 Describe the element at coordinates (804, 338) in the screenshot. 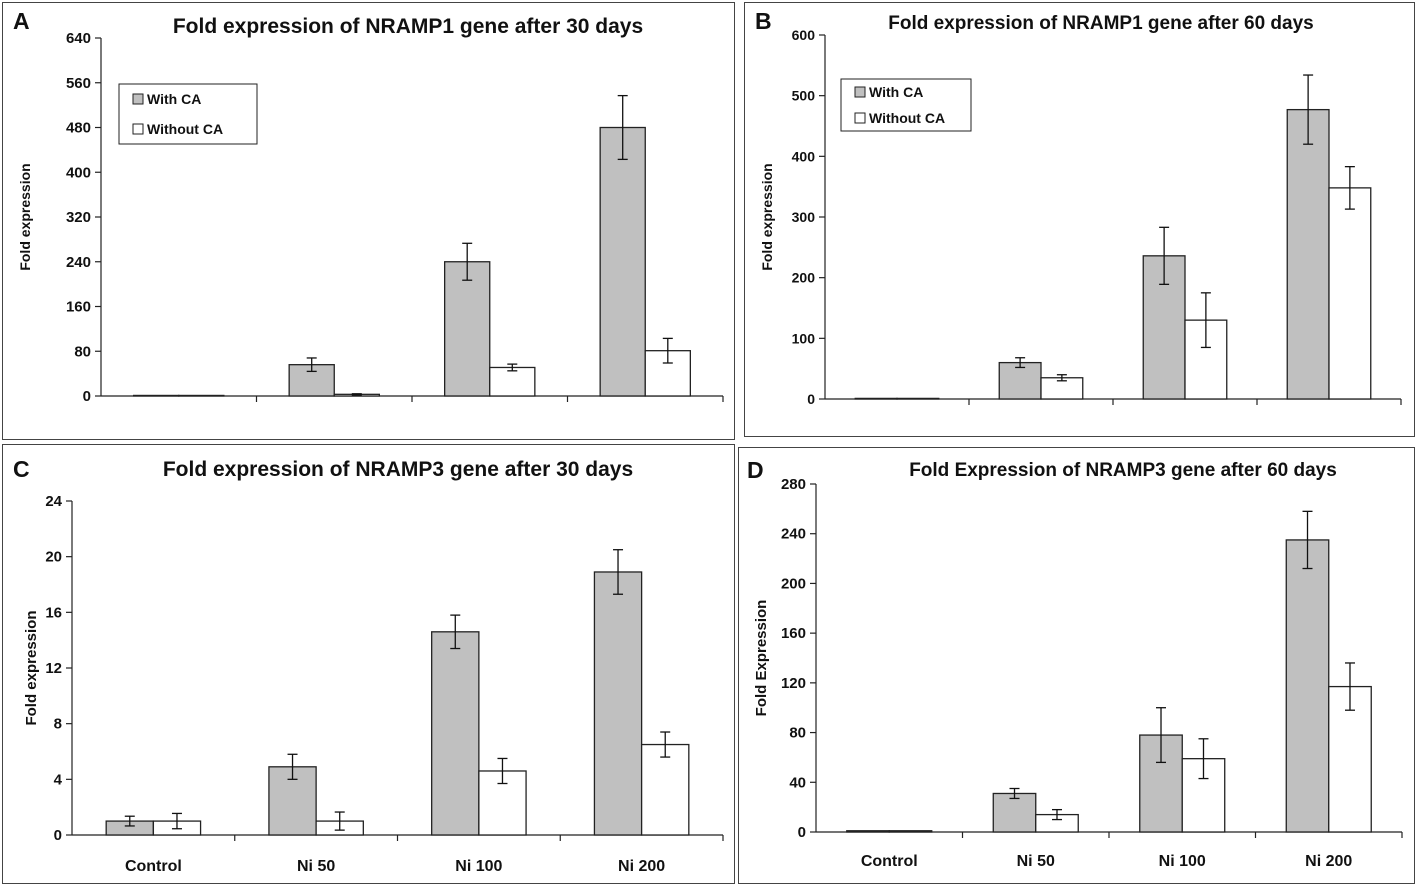

I see `y-tick-label: 100` at that location.